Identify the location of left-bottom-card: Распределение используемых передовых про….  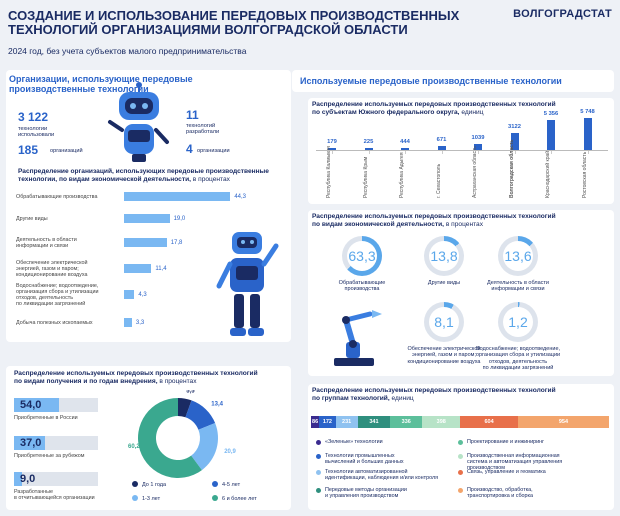
(148, 438).